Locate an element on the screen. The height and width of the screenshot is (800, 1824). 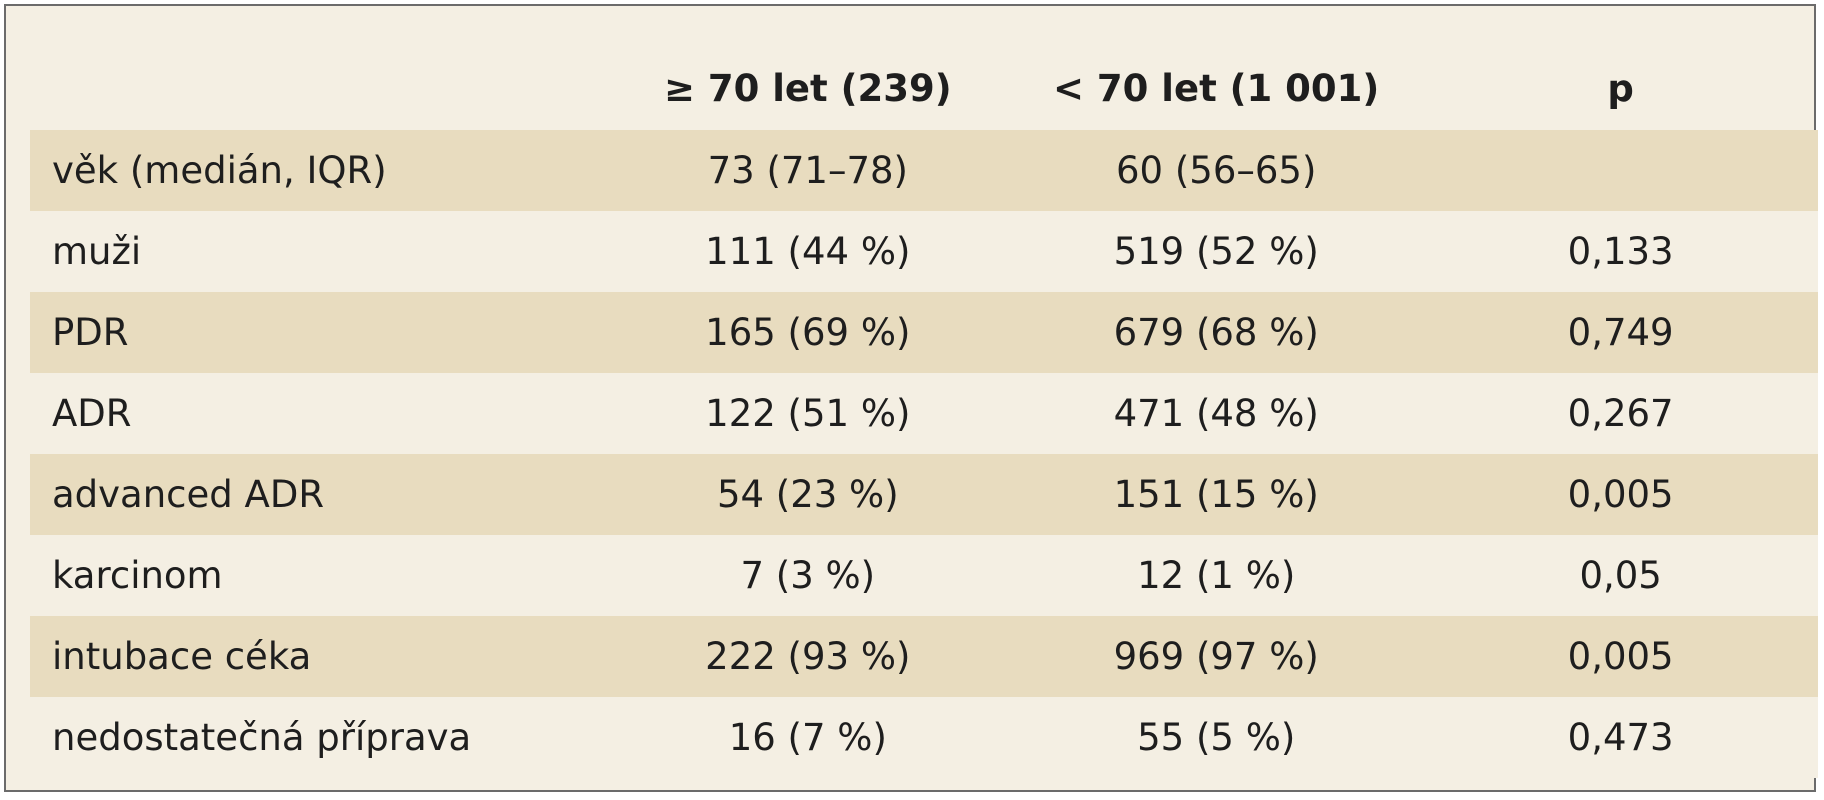
cell-age-70-plus: 222 (93 %) is located at coordinates (808, 656).